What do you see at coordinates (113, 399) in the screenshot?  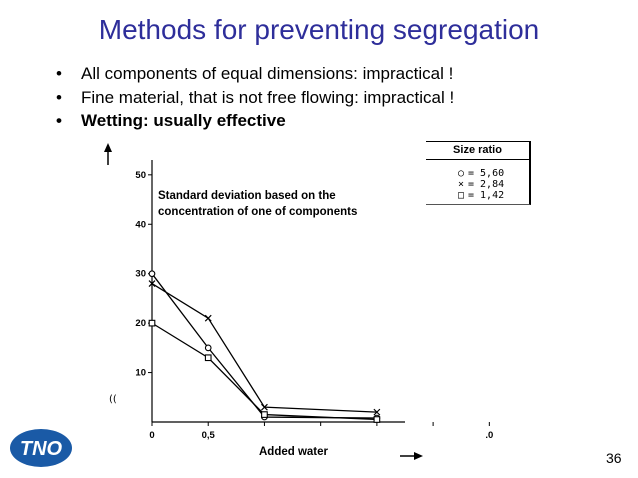 I see `scan-mark: ((` at bounding box center [113, 399].